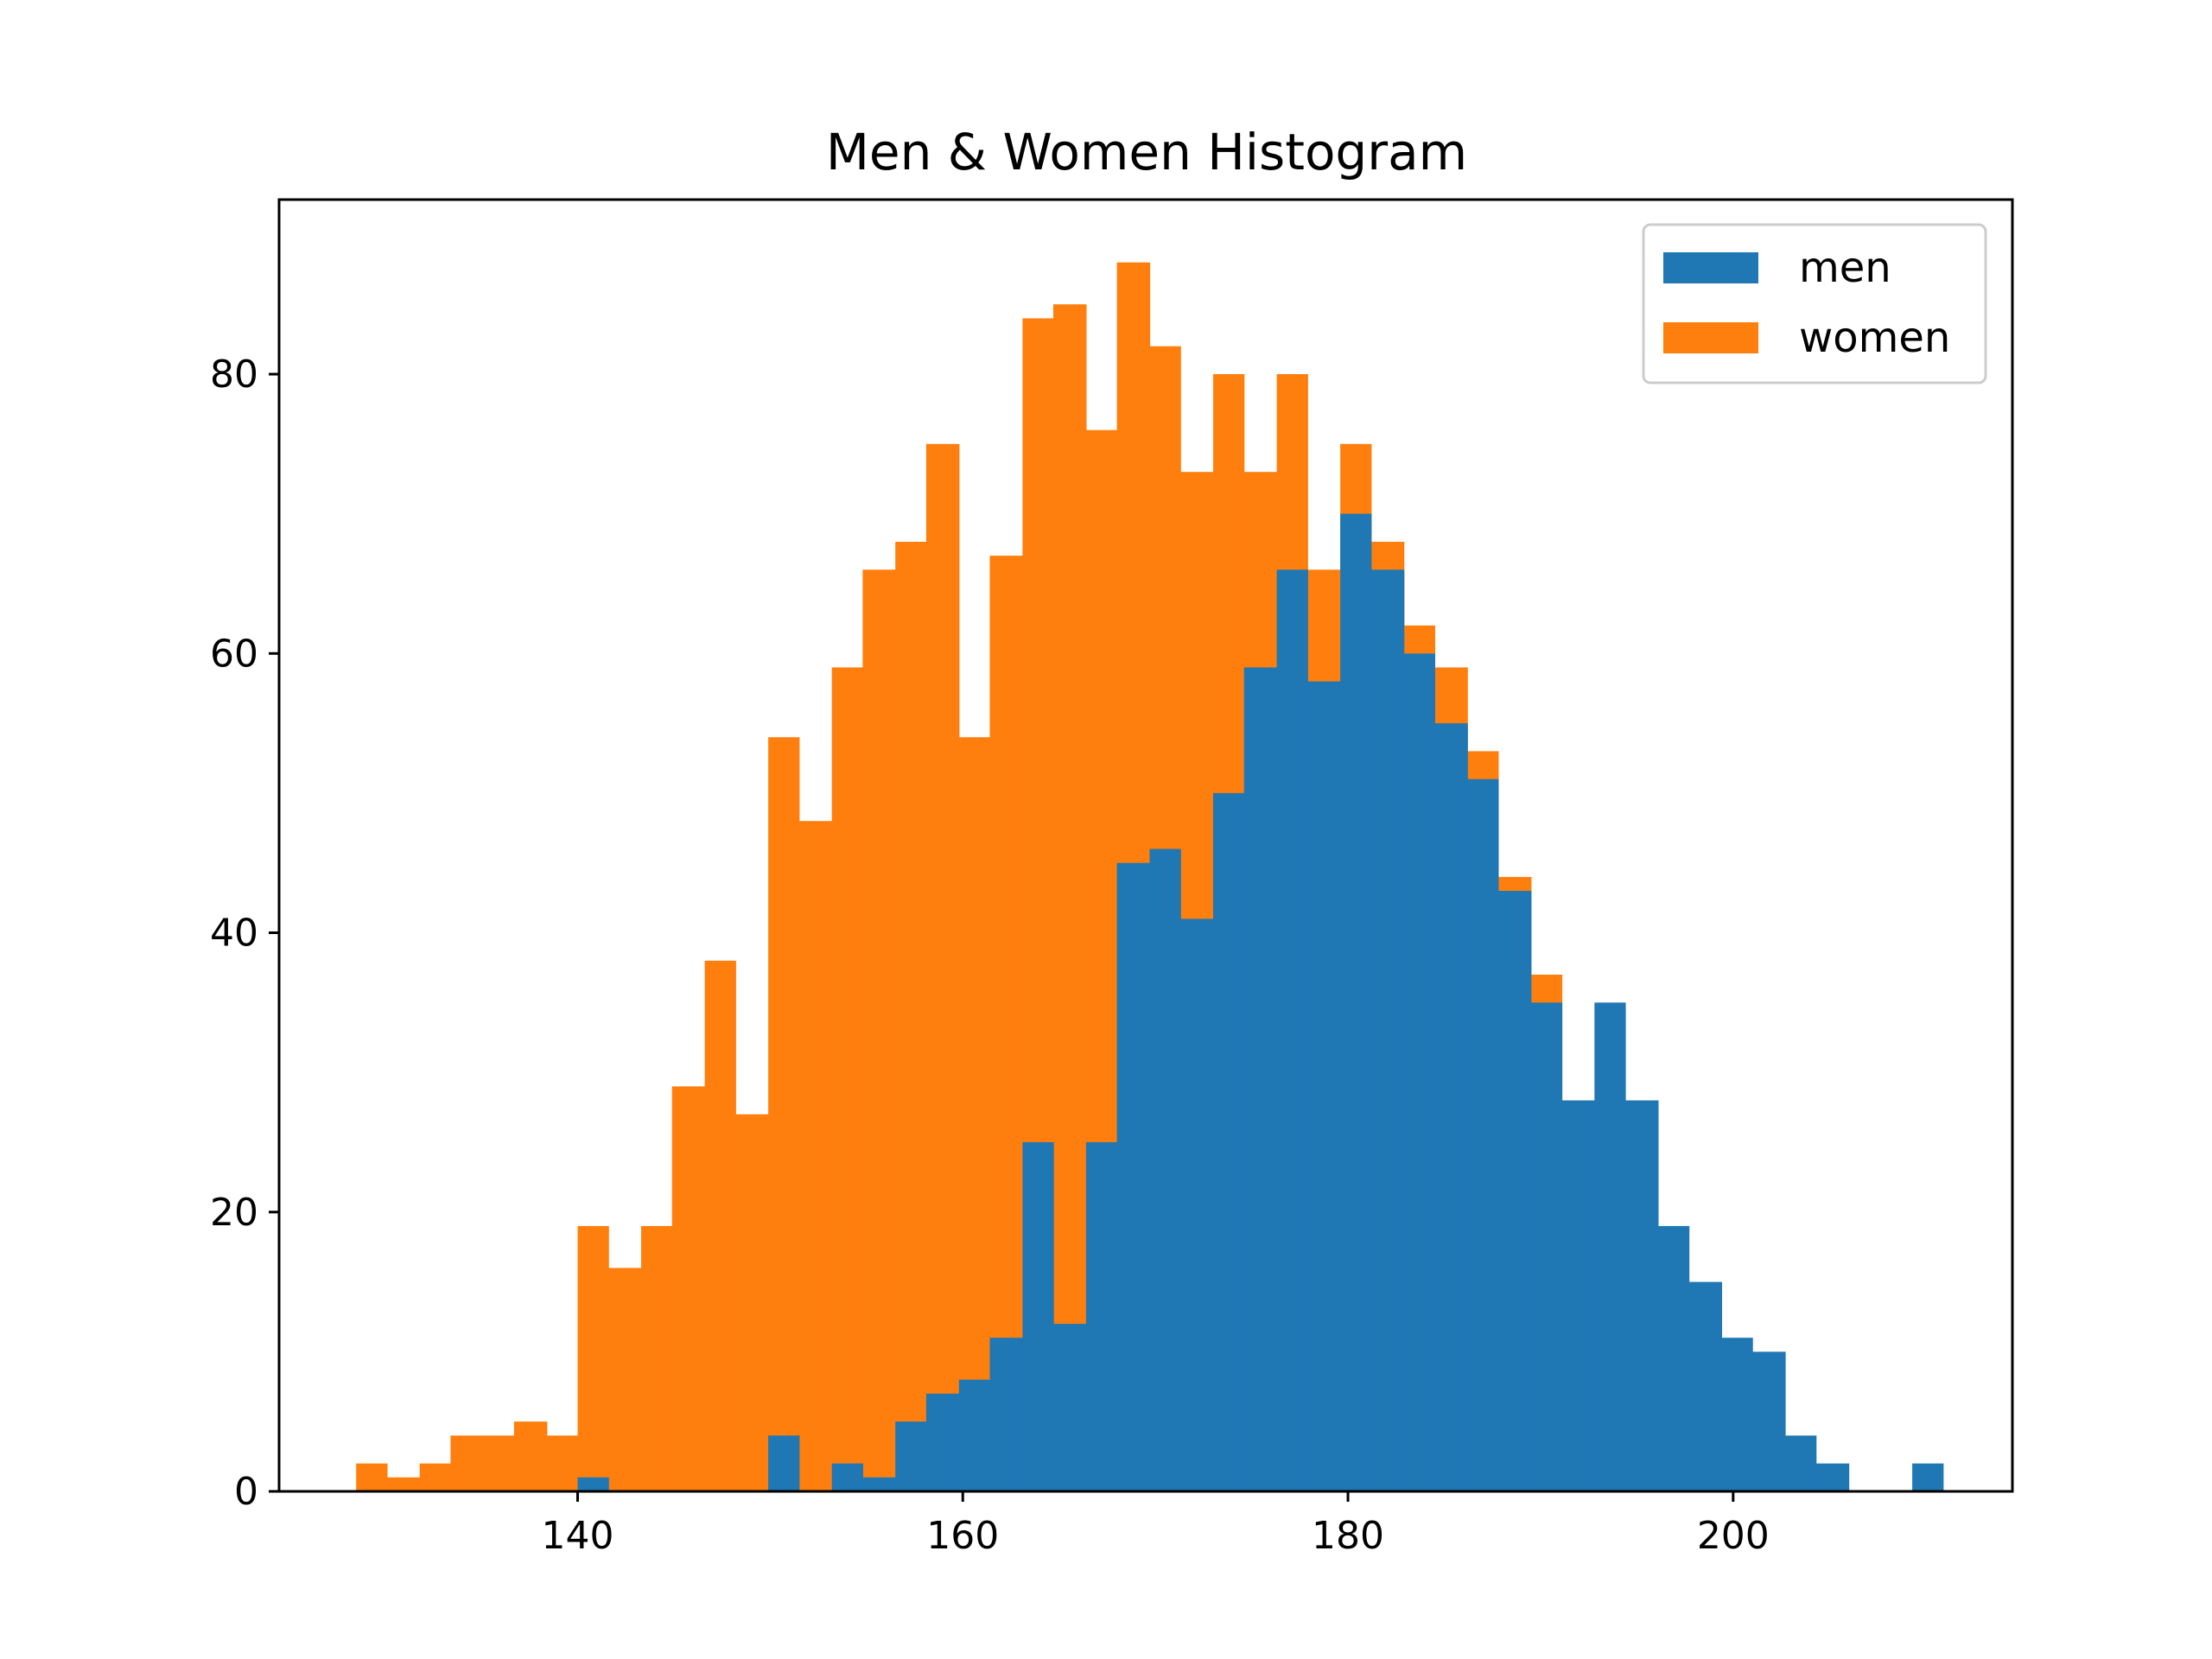  I want to click on x-axis: 140 160 180 200, so click(1155, 1524).